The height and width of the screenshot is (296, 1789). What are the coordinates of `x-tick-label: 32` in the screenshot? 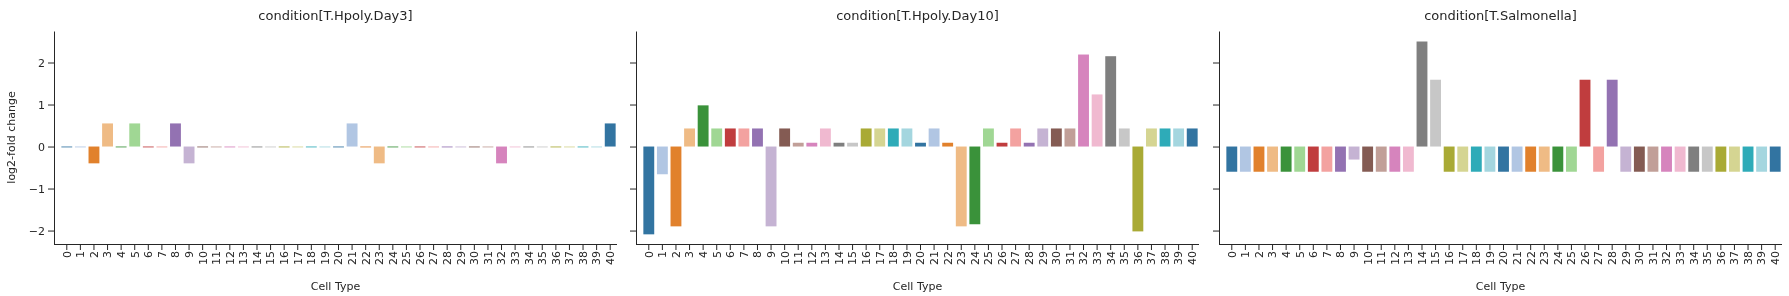 It's located at (1084, 258).